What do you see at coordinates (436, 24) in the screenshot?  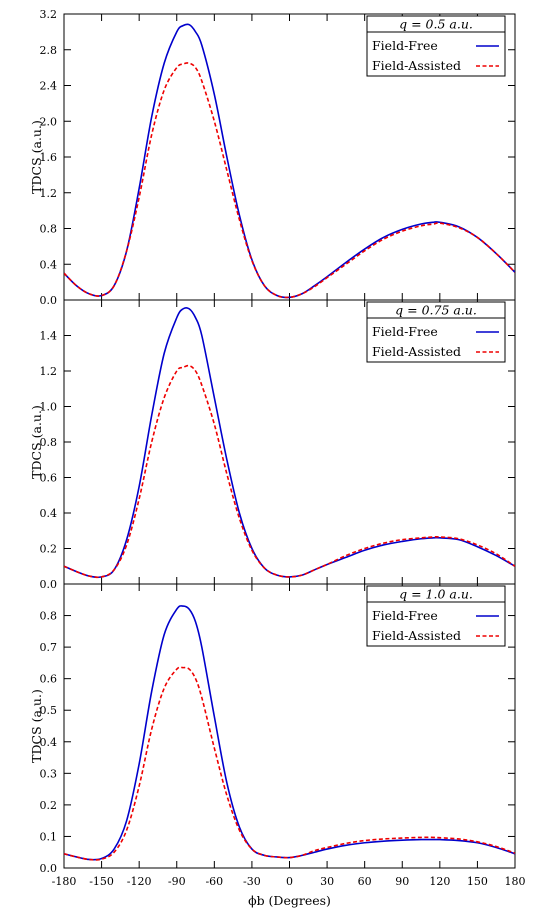 I see `legend-title: q = 0.5 a.u.` at bounding box center [436, 24].